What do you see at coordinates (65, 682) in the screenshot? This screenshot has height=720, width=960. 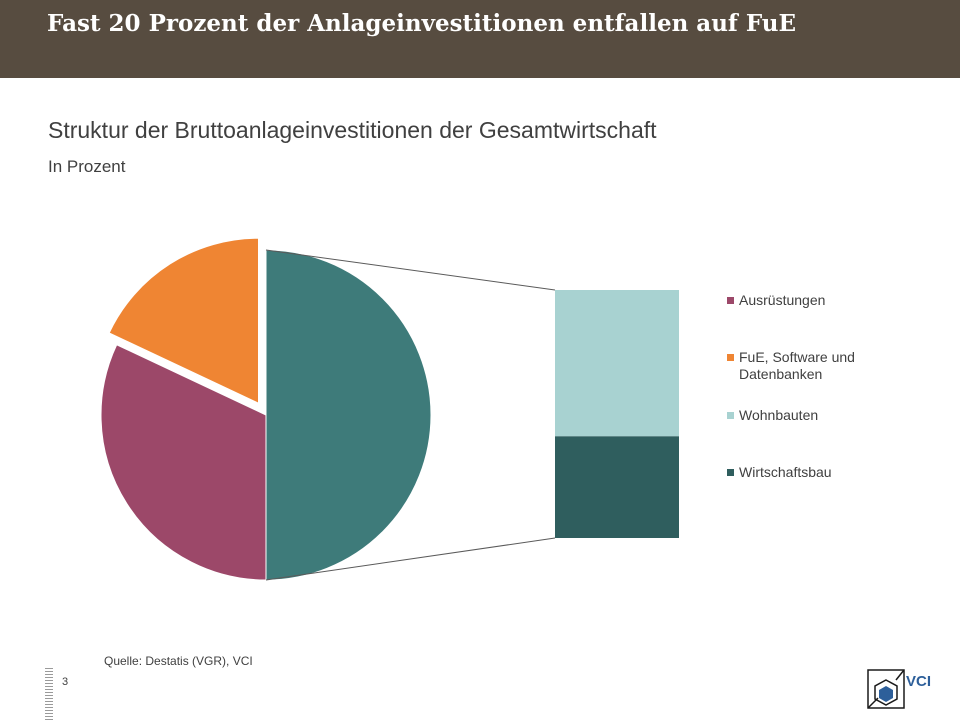 I see `page-number: 3` at bounding box center [65, 682].